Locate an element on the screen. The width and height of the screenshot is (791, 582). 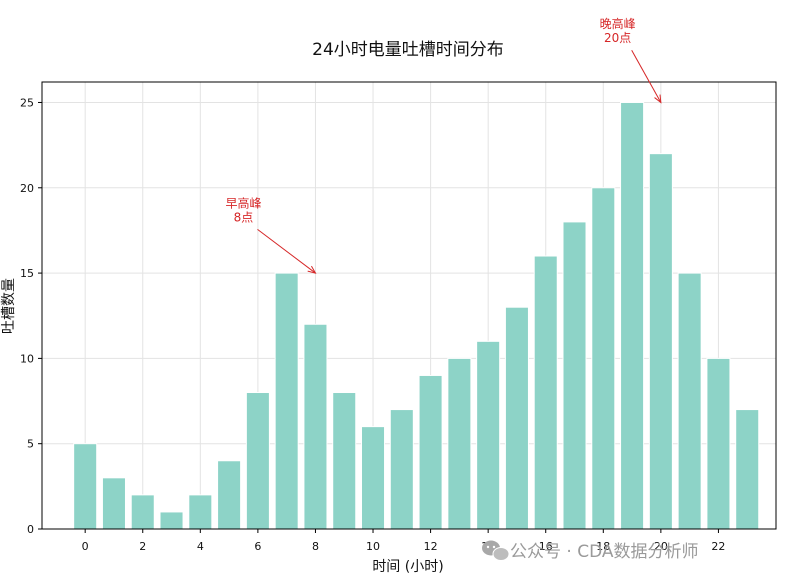
y-tick-label: 10 is located at coordinates (27, 358).